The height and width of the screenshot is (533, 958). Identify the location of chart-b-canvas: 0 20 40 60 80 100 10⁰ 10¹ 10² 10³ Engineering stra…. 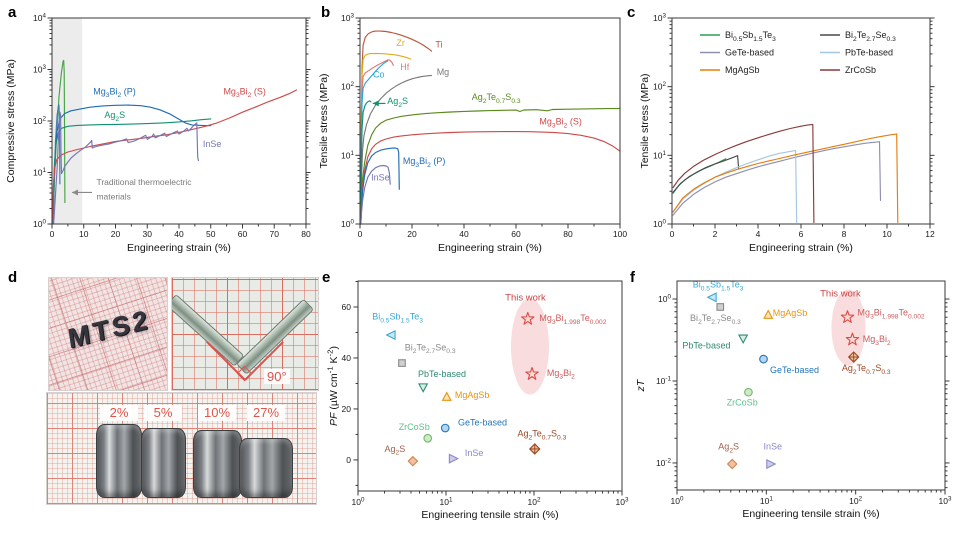
(472, 133).